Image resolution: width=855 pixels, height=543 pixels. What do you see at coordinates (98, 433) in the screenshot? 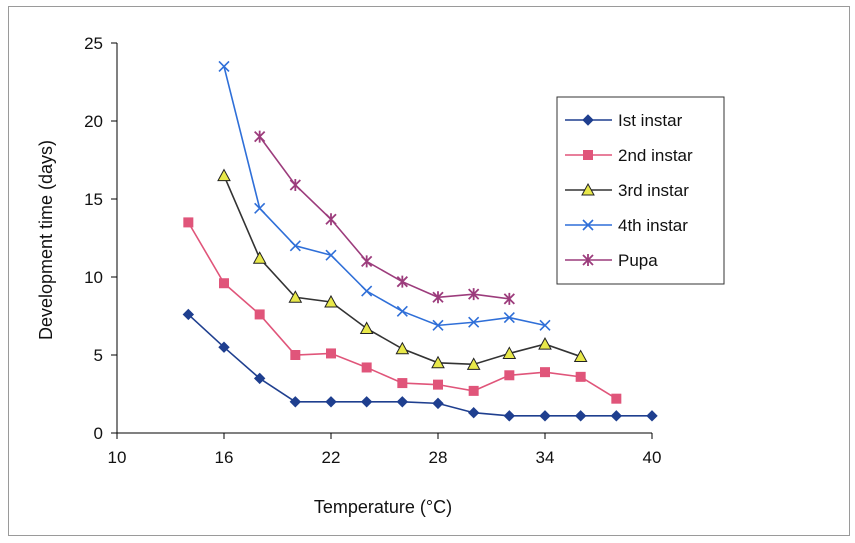
I see `y-tick-label: 0` at bounding box center [98, 433].